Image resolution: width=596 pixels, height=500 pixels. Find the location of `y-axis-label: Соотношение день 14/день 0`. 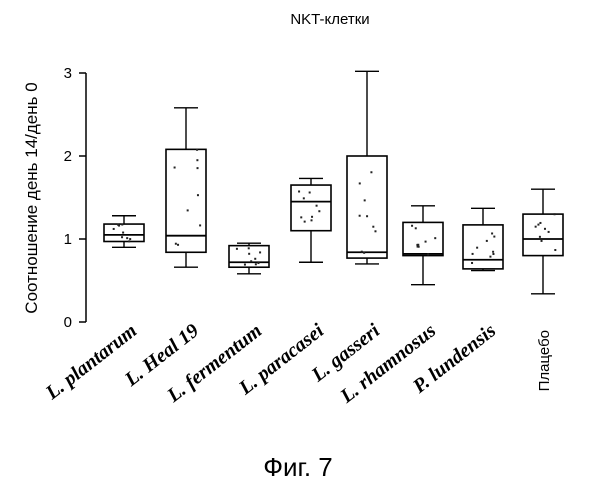

y-axis-label: Соотношение день 14/день 0 is located at coordinates (31, 197).